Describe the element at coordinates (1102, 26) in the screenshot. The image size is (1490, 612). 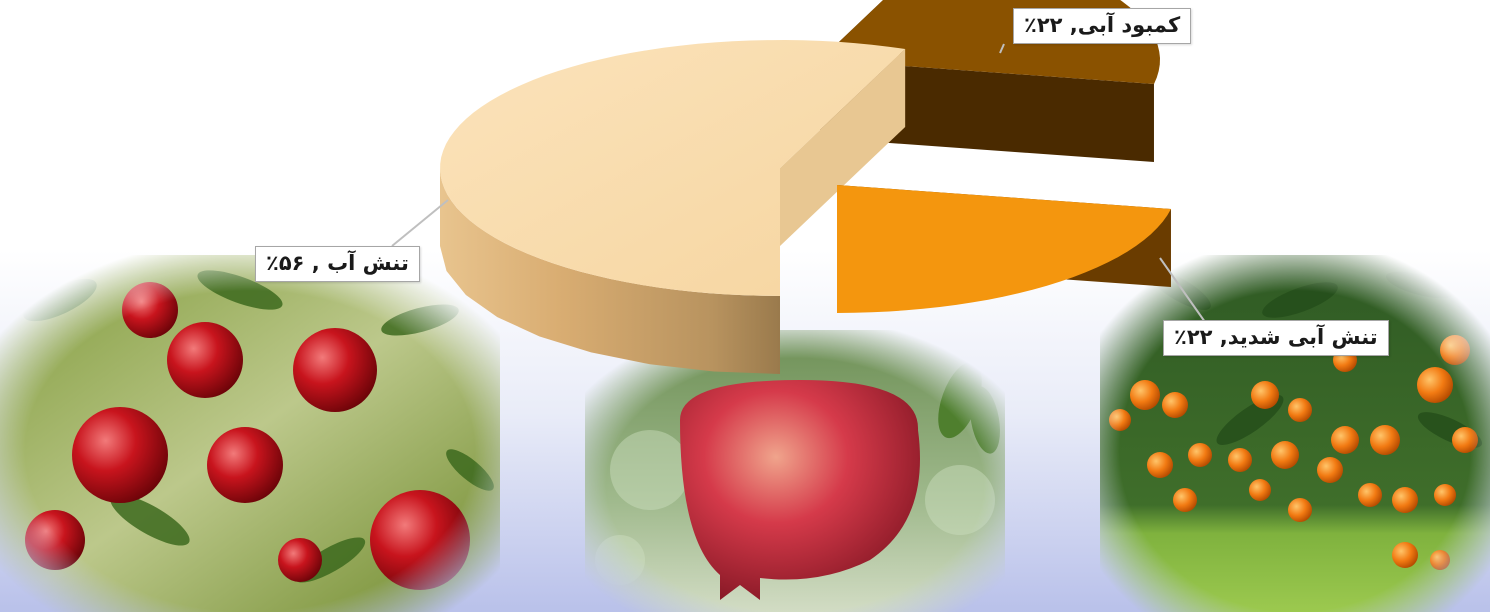
I see `data-label-water-shortage: کمبود آبی, ۲۲٪` at that location.